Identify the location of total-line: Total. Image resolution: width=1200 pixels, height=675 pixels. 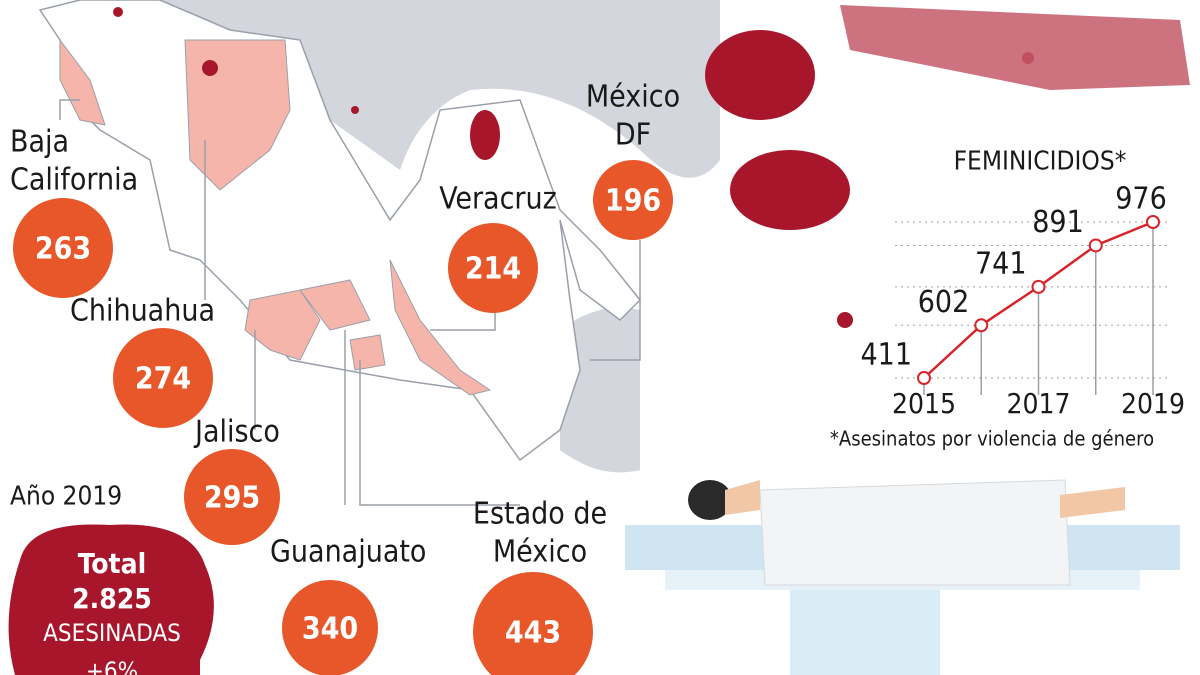
(112, 563).